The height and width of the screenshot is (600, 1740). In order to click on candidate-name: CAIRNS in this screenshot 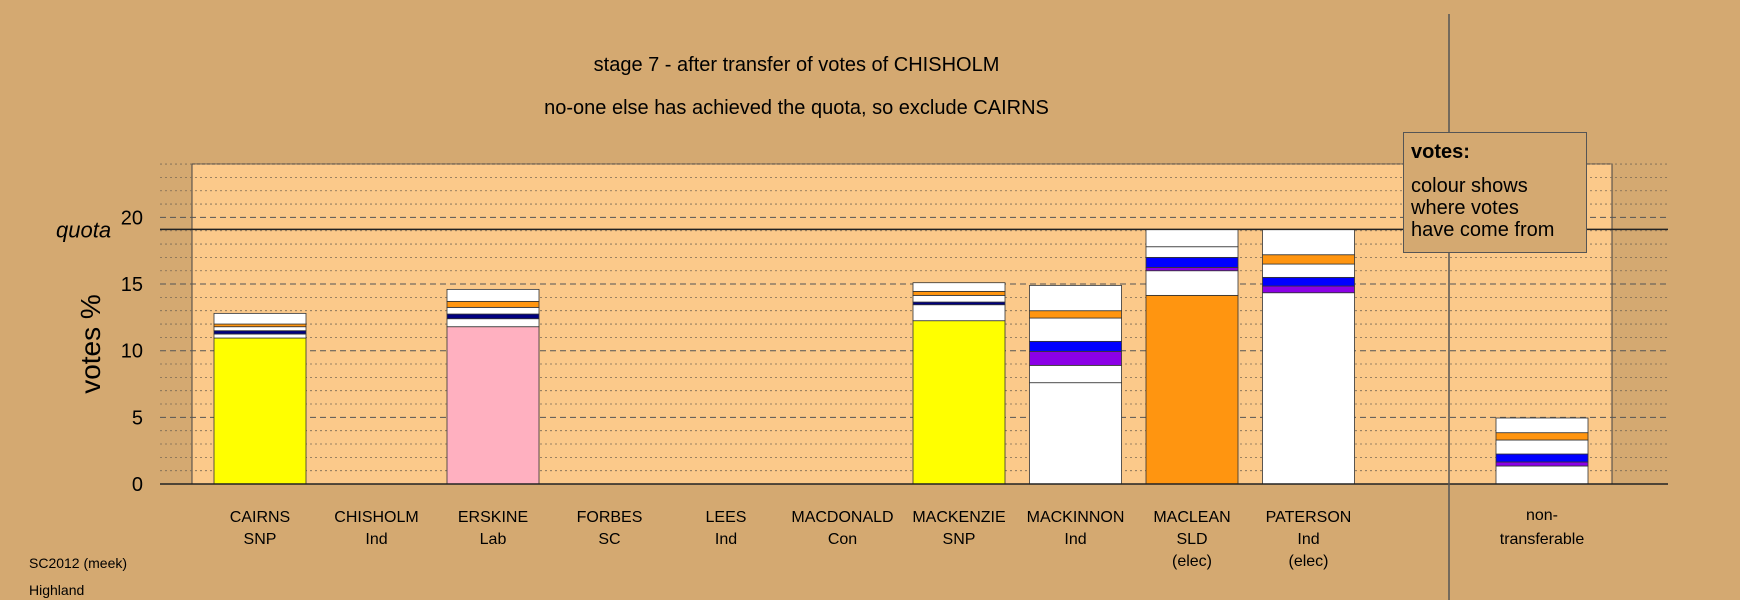, I will do `click(260, 517)`.